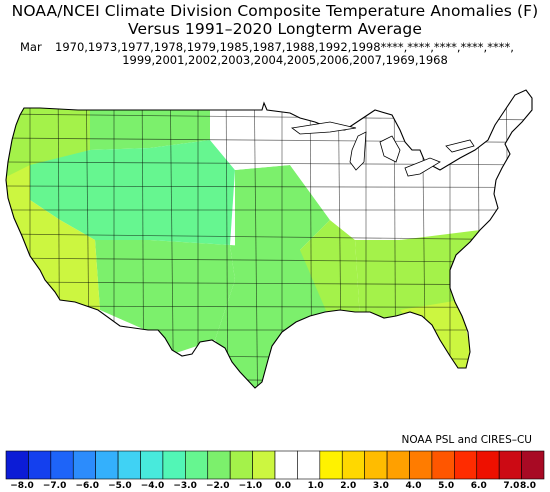  I want to click on region-southern-plains, so click(272, 316).